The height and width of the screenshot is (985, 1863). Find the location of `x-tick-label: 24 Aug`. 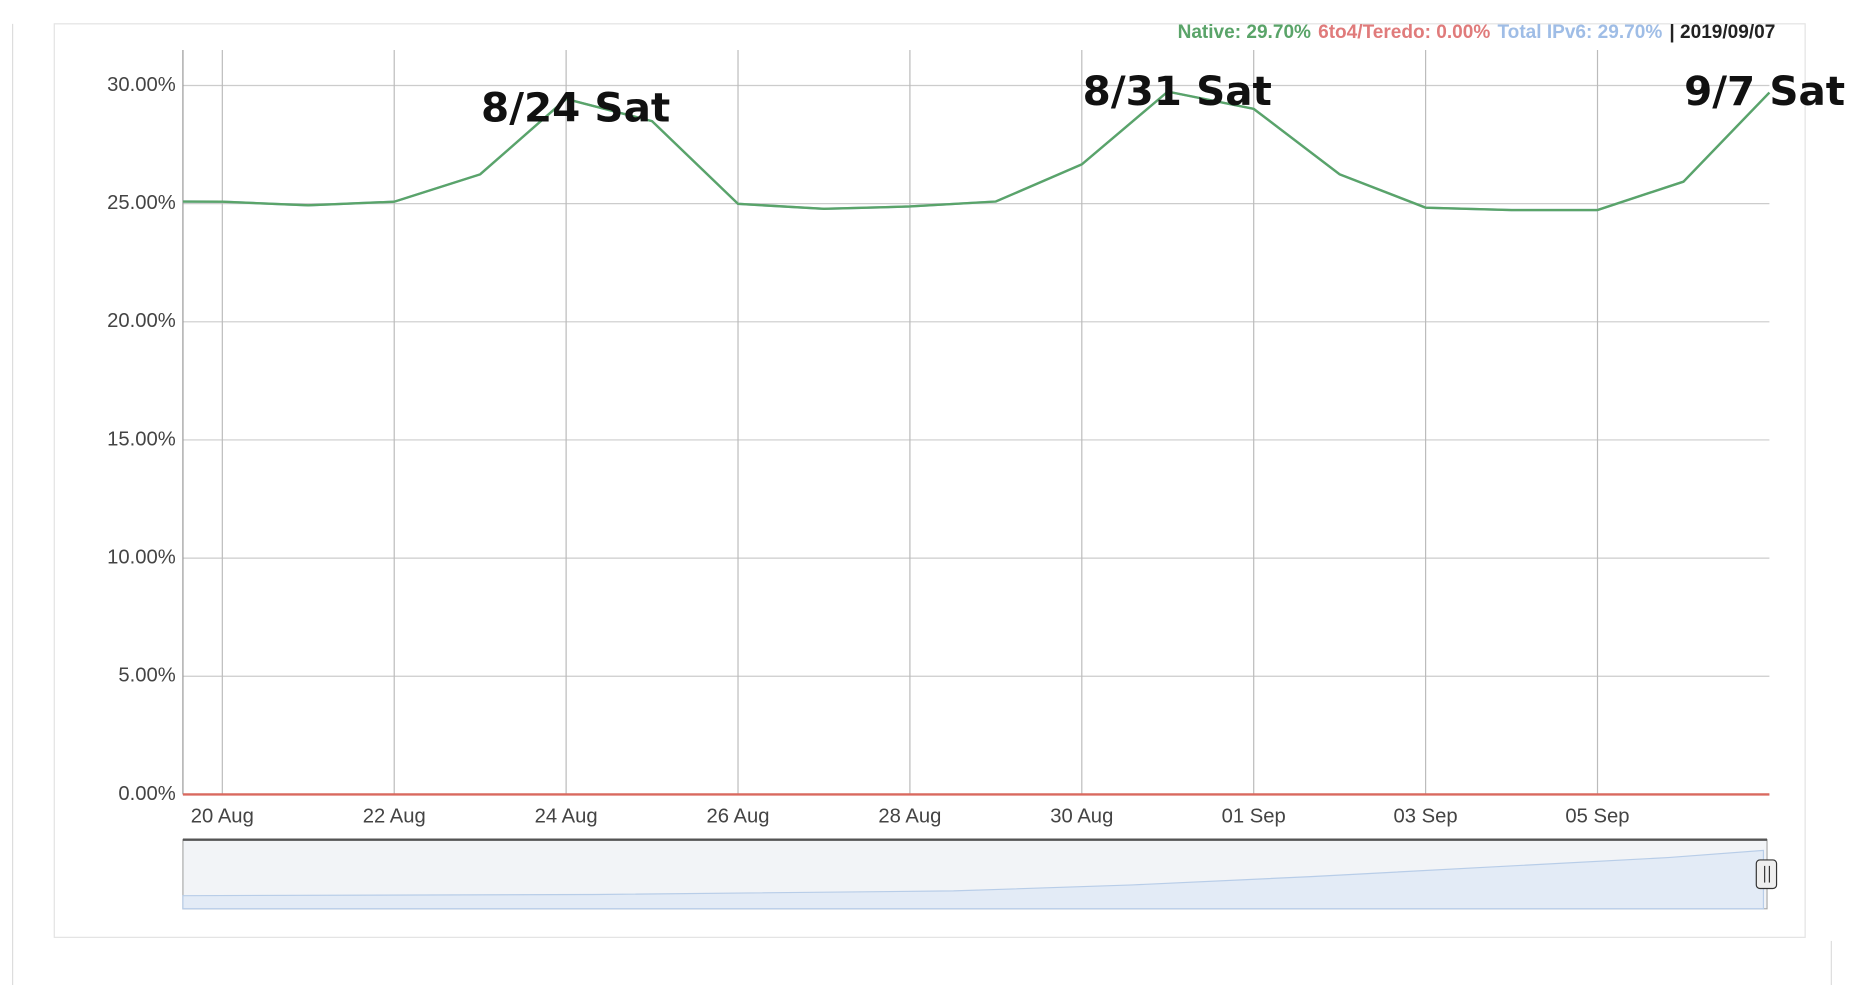

x-tick-label: 24 Aug is located at coordinates (566, 816).